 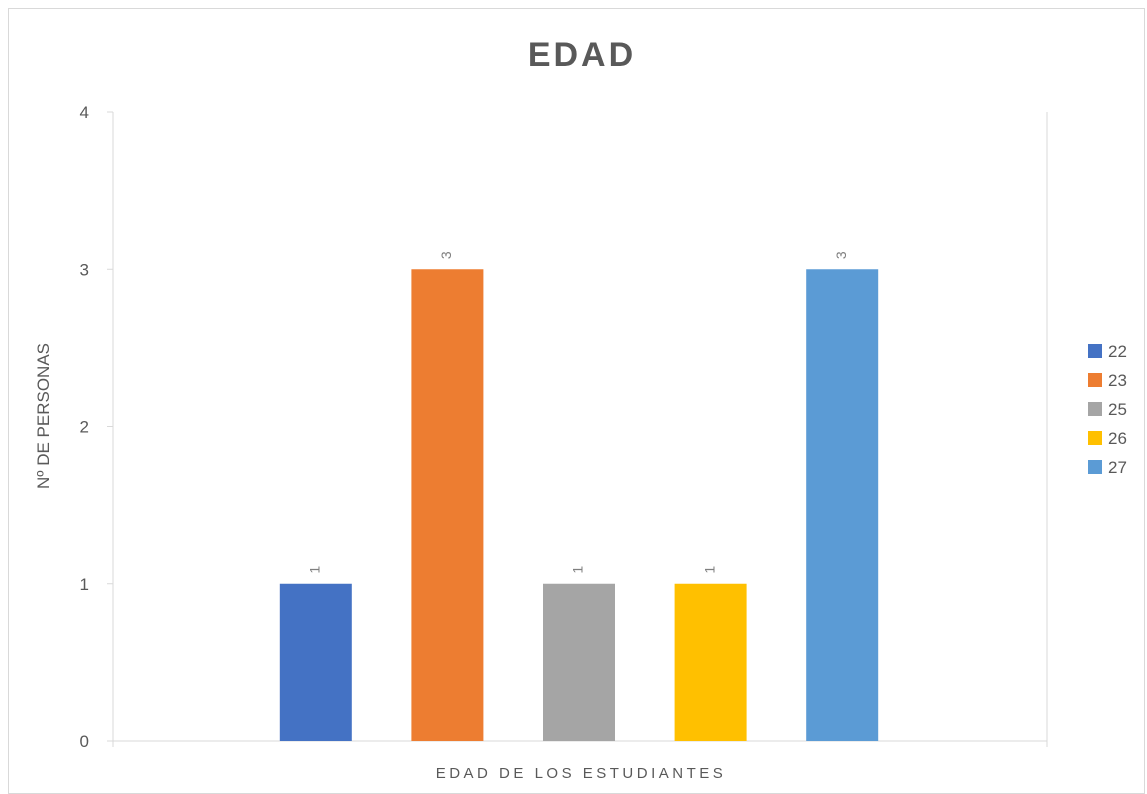 I want to click on data-label-22: 1, so click(x=315, y=570).